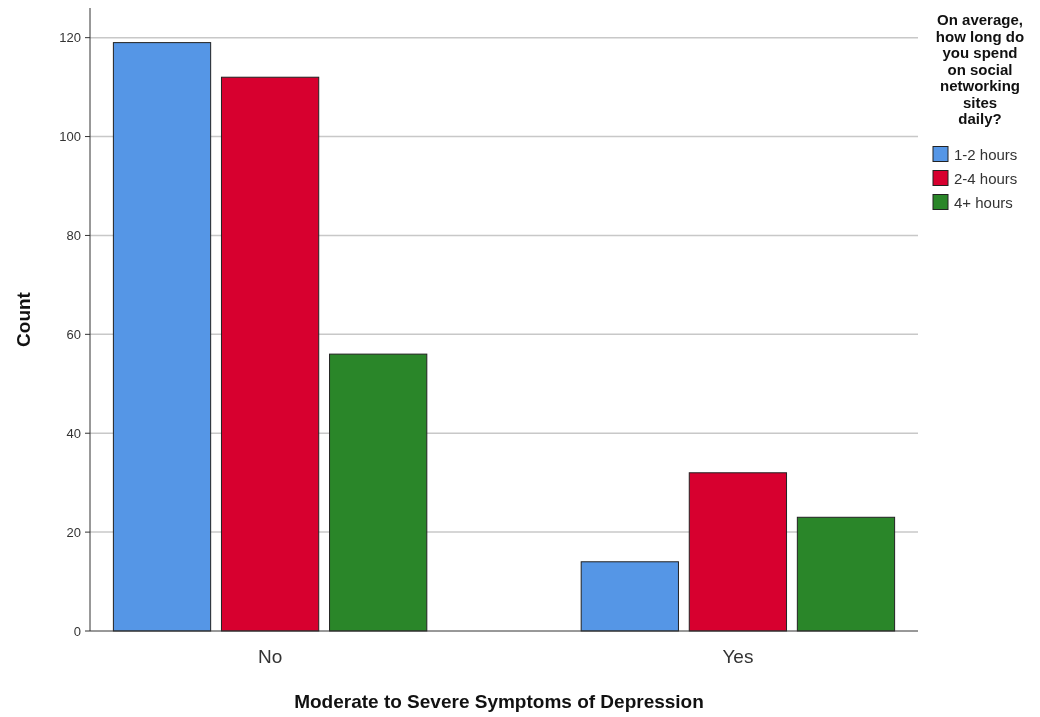 This screenshot has height=717, width=1040. Describe the element at coordinates (77, 631) in the screenshot. I see `y-tick-label: 0` at that location.